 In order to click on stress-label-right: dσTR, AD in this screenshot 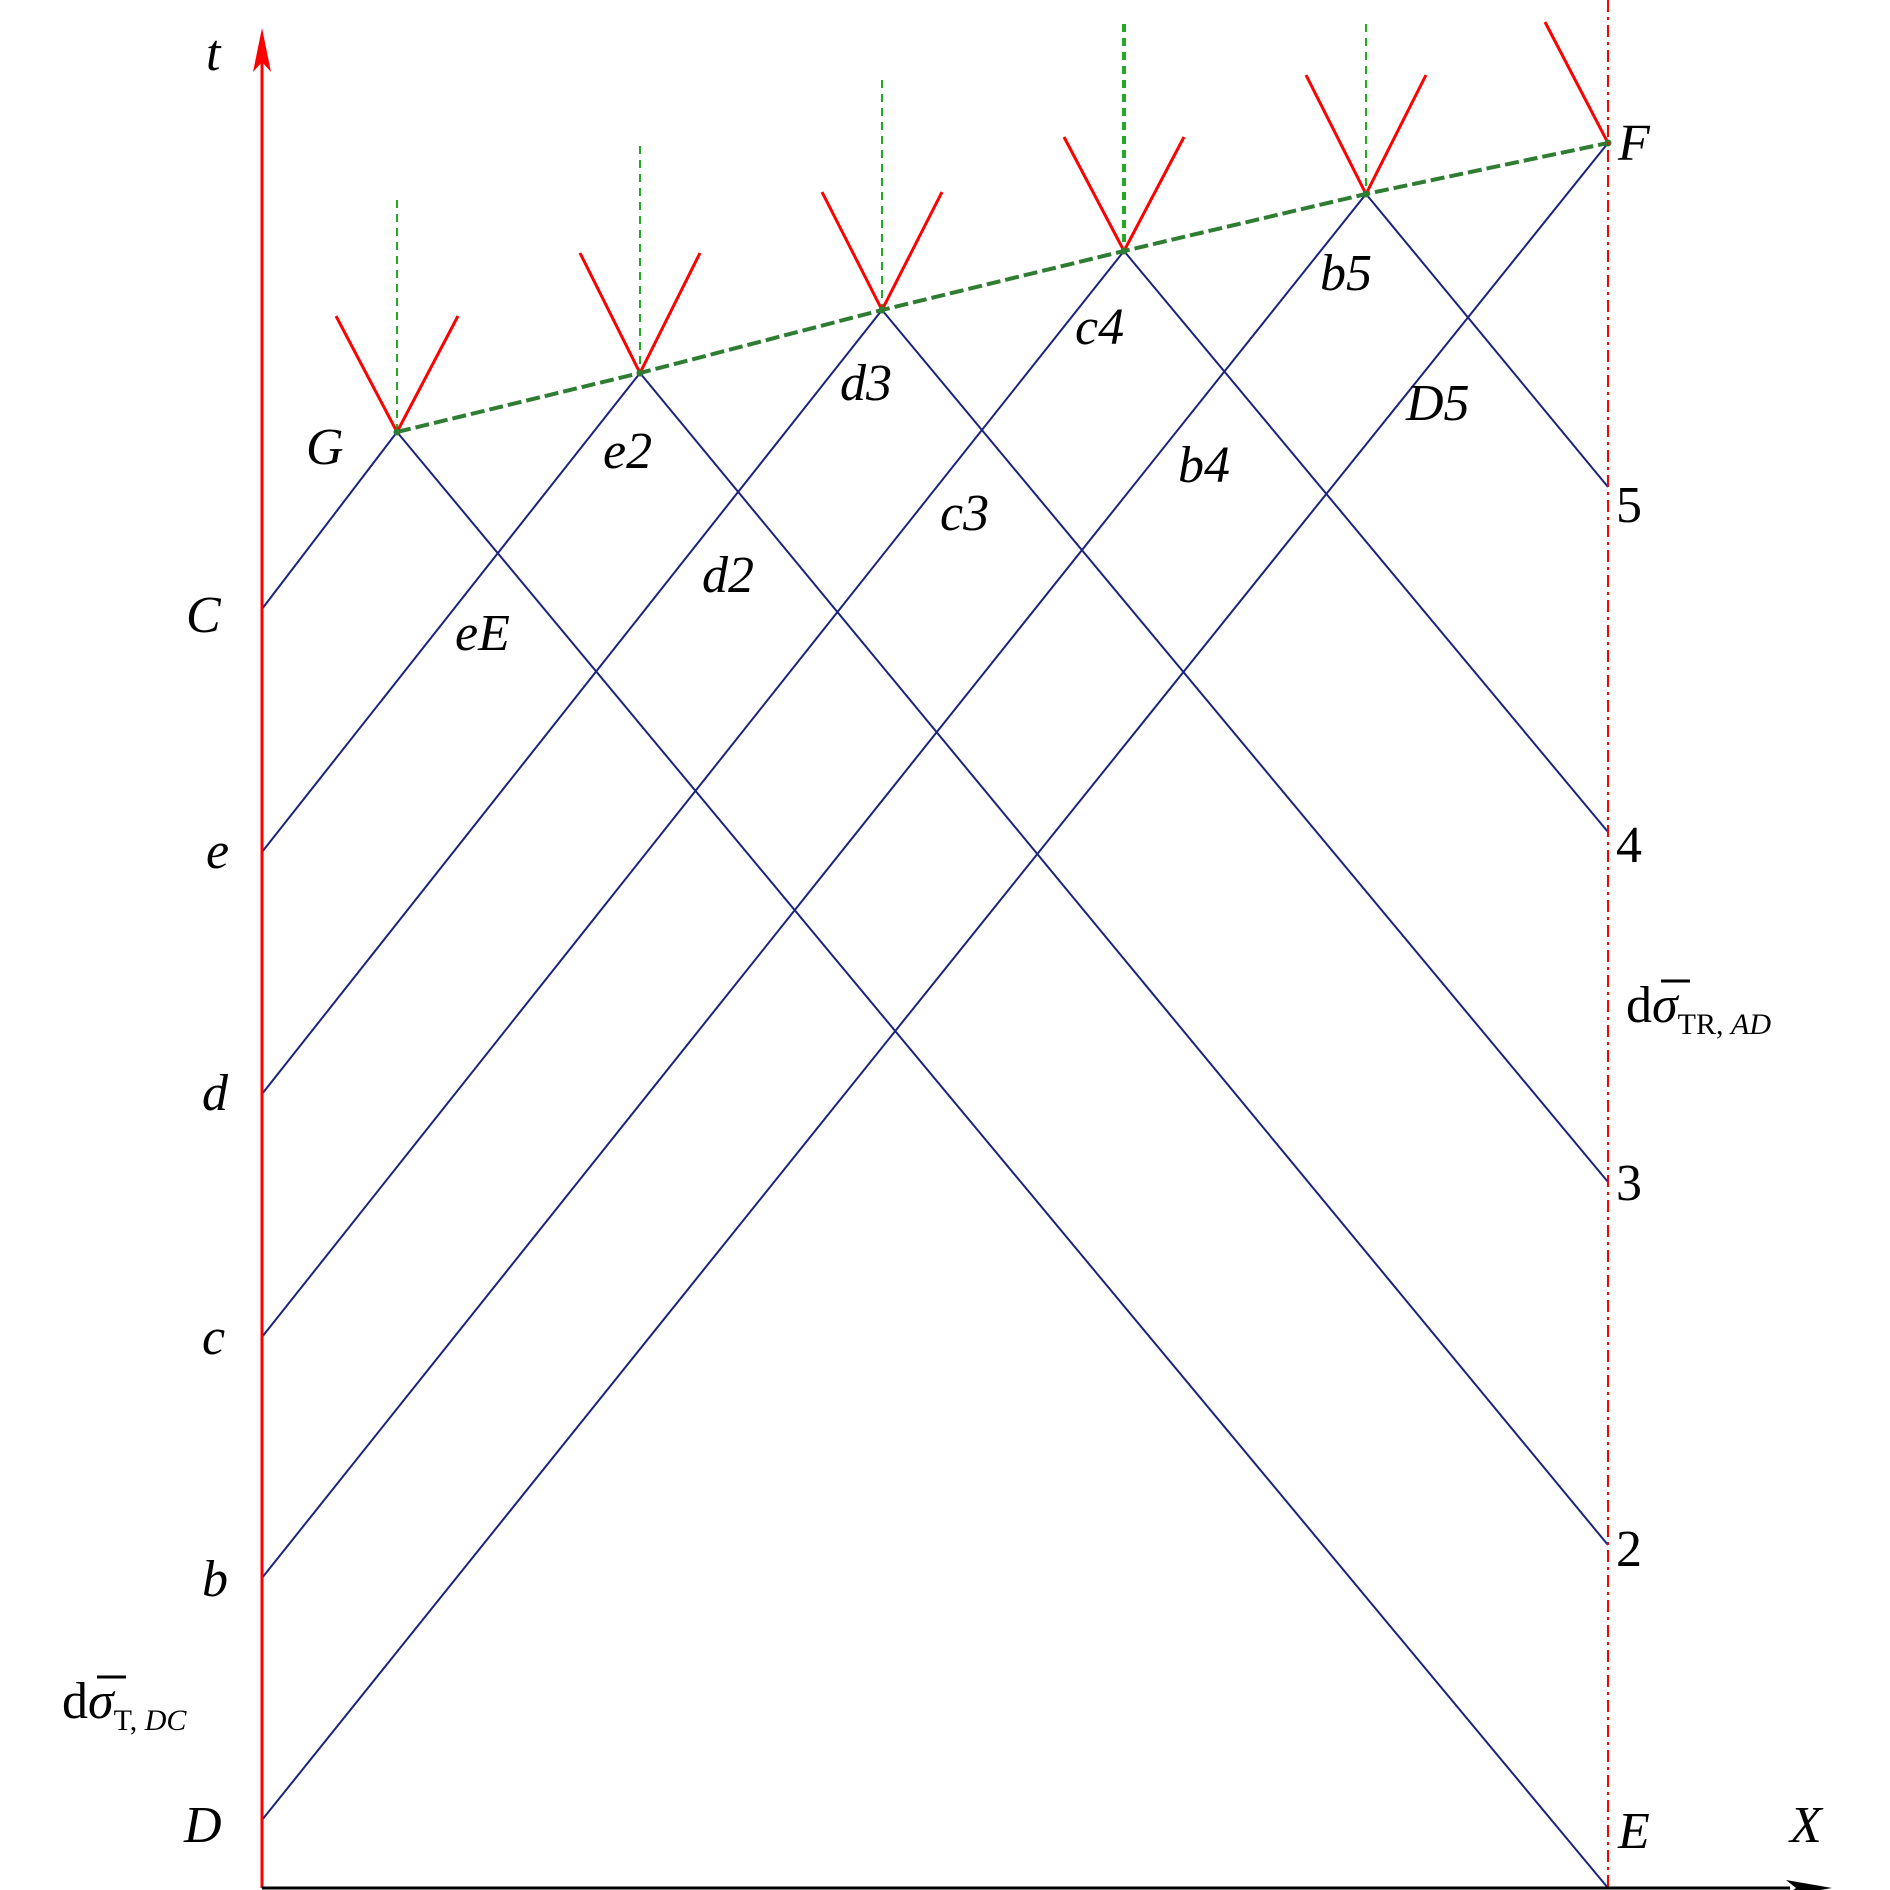, I will do `click(1698, 1009)`.